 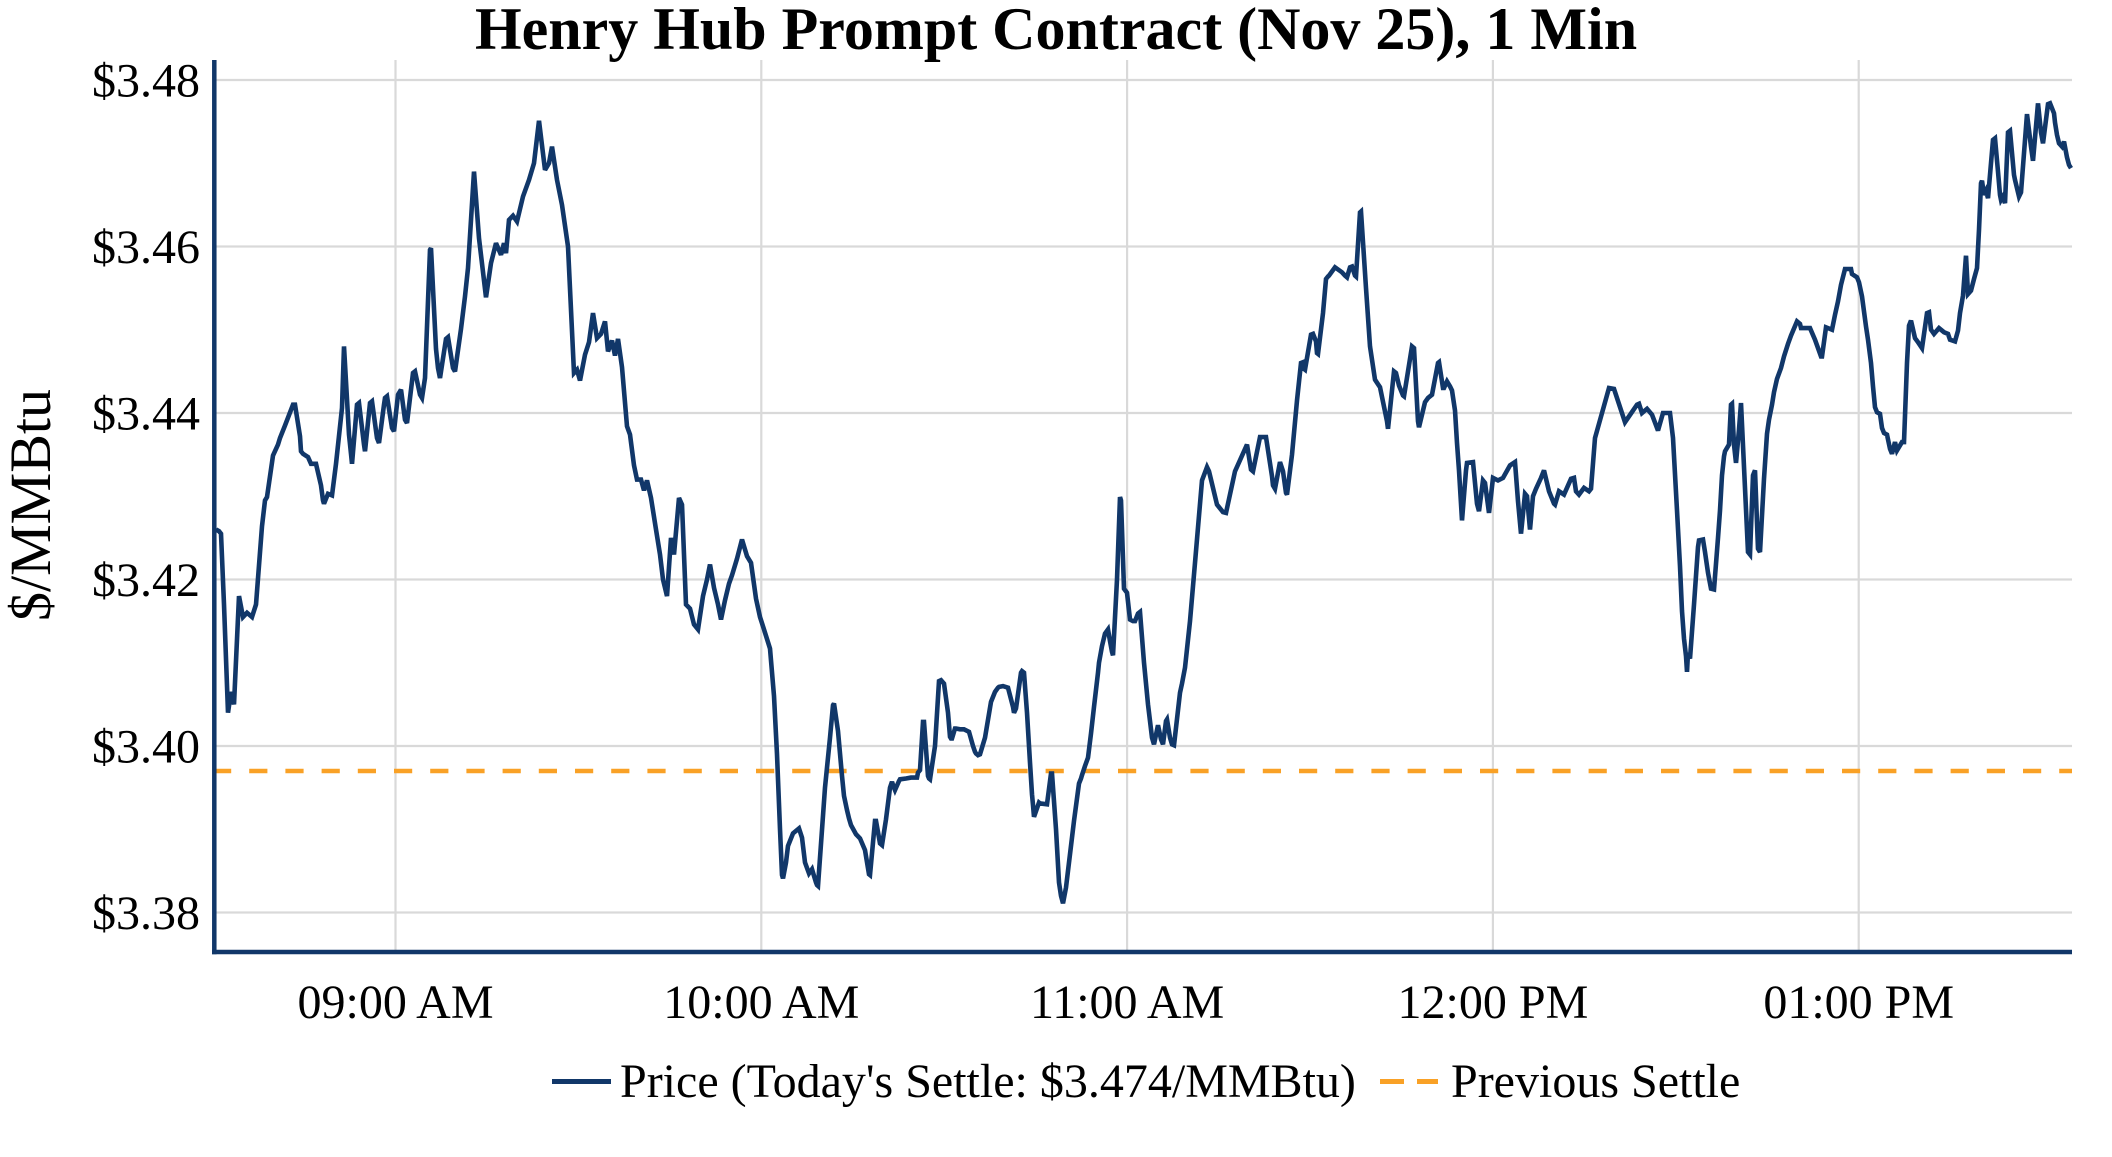 I want to click on svg-text: 10:00 AM, so click(x=761, y=1002).